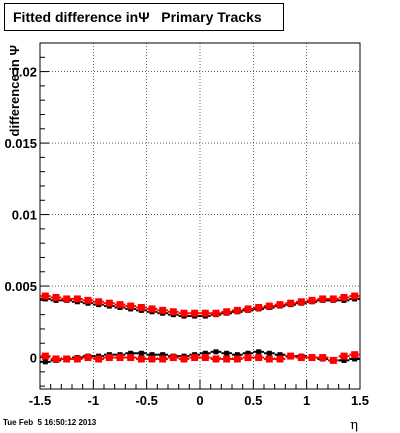 The height and width of the screenshot is (433, 400). What do you see at coordinates (199, 400) in the screenshot?
I see `x-tick-label: 0` at bounding box center [199, 400].